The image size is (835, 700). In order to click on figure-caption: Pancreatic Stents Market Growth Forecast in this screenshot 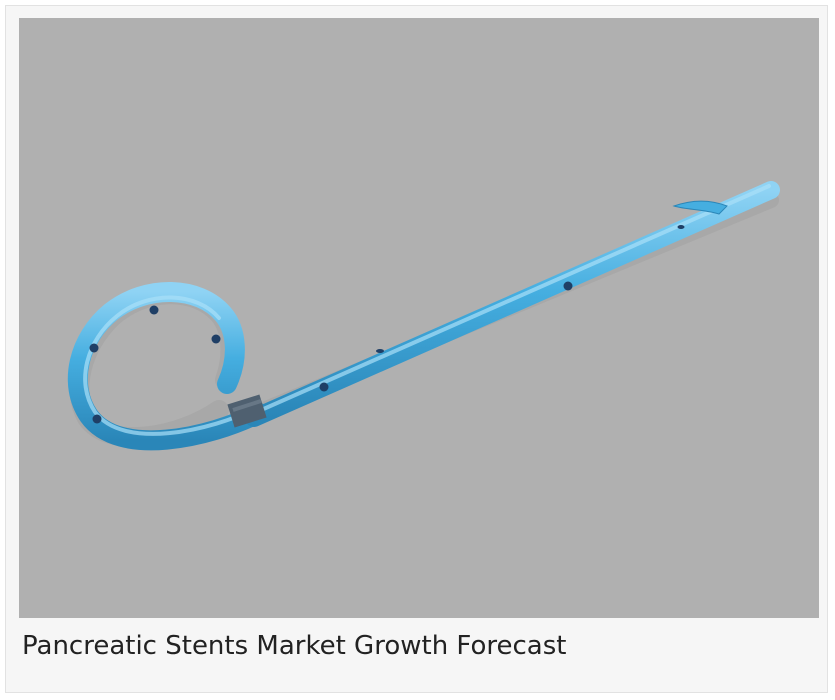, I will do `click(294, 646)`.